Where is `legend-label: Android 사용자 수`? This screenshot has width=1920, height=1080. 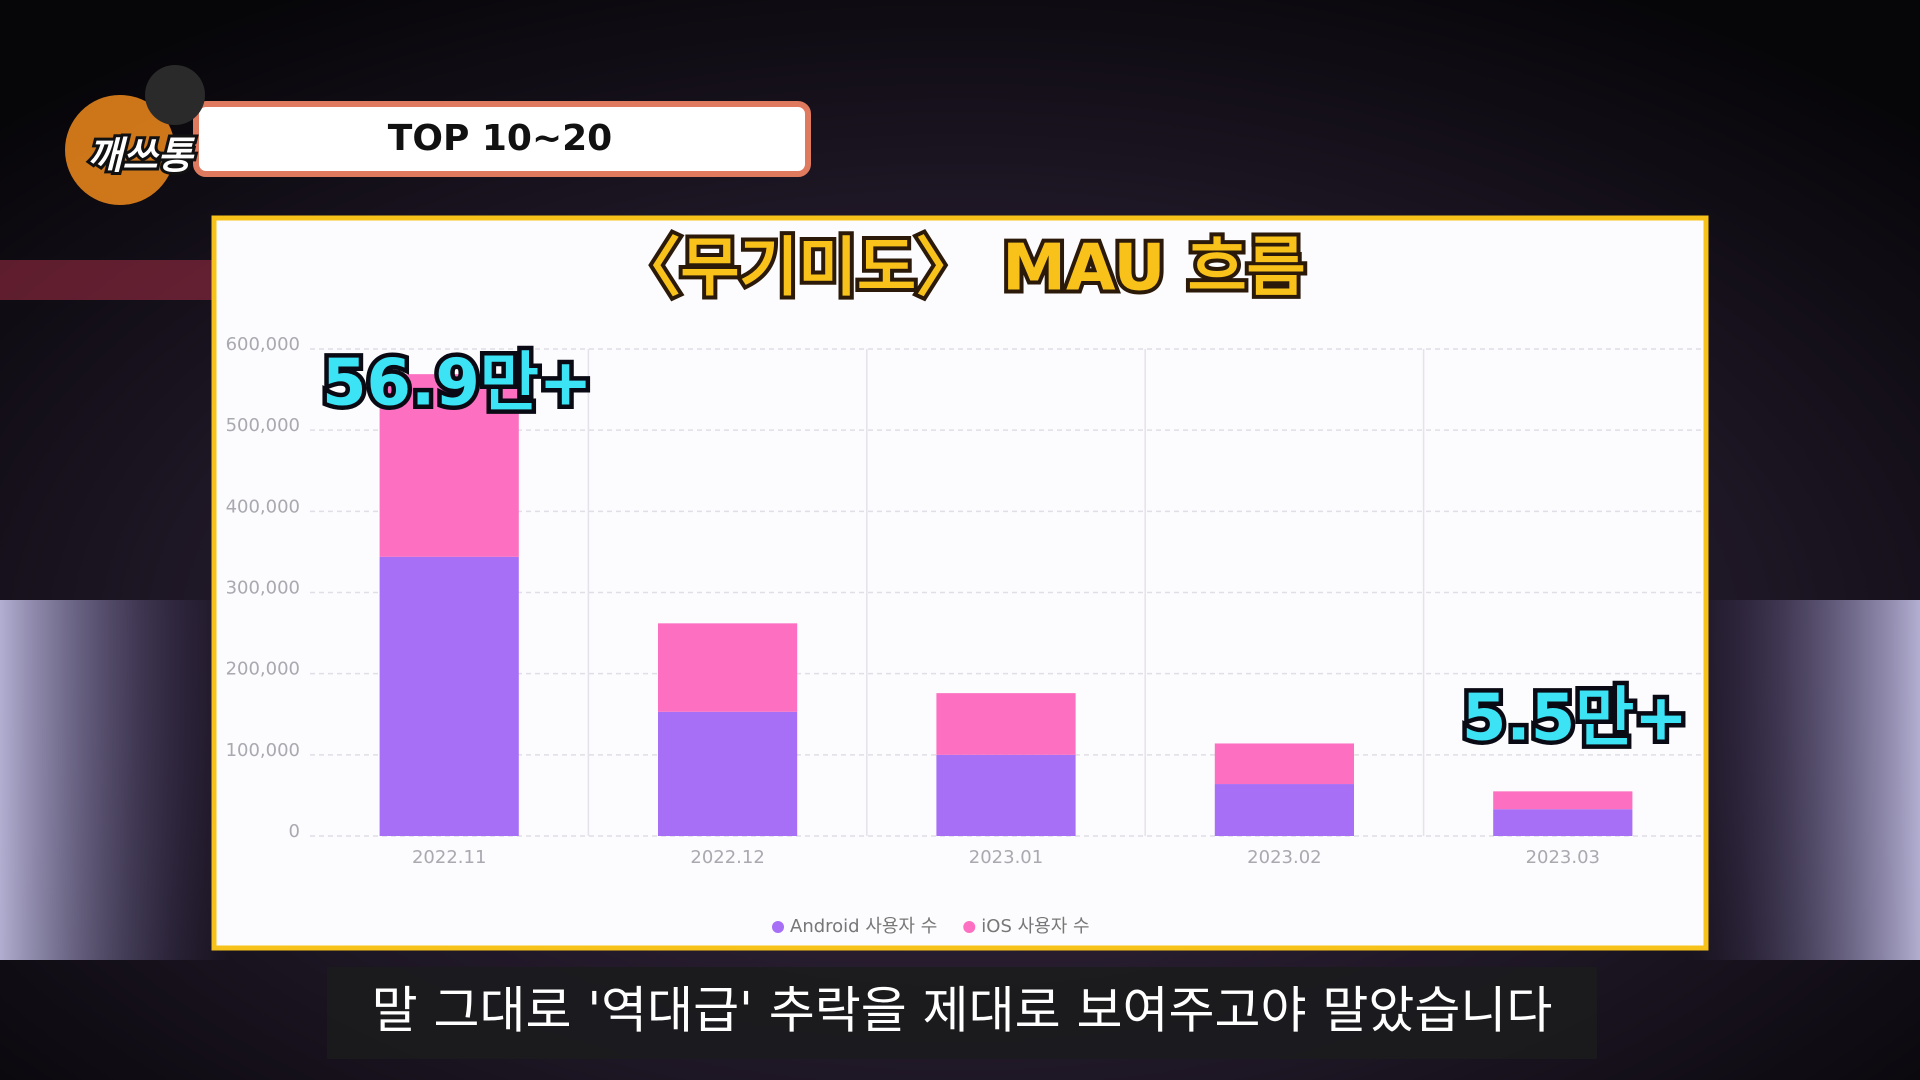 legend-label: Android 사용자 수 is located at coordinates (863, 926).